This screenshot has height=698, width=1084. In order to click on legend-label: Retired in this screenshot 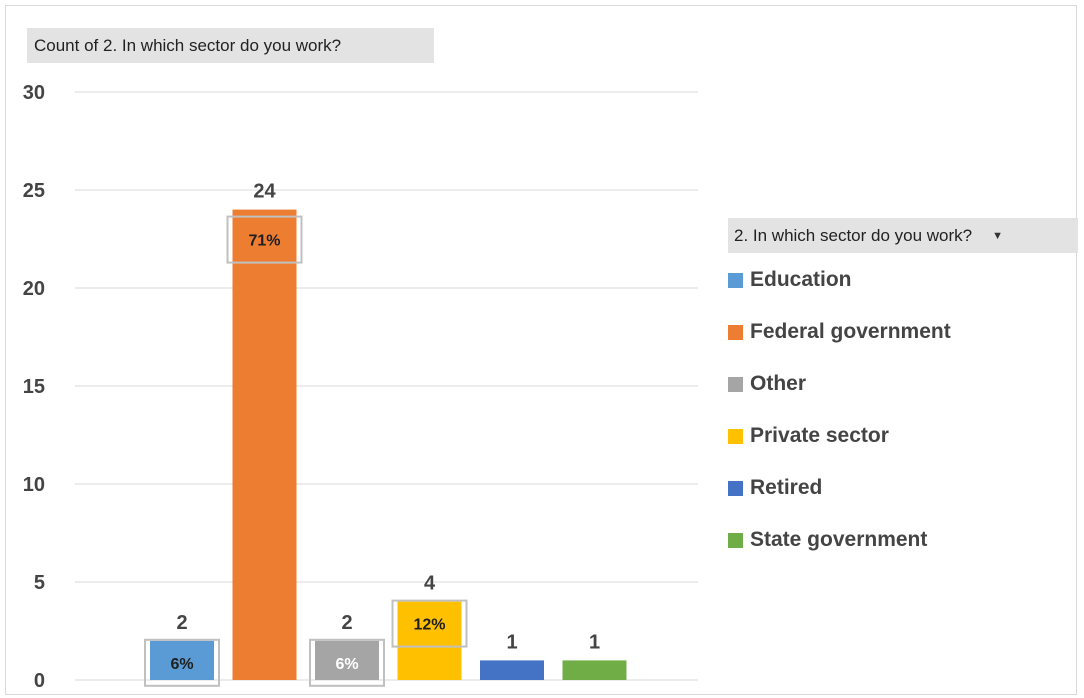, I will do `click(786, 487)`.